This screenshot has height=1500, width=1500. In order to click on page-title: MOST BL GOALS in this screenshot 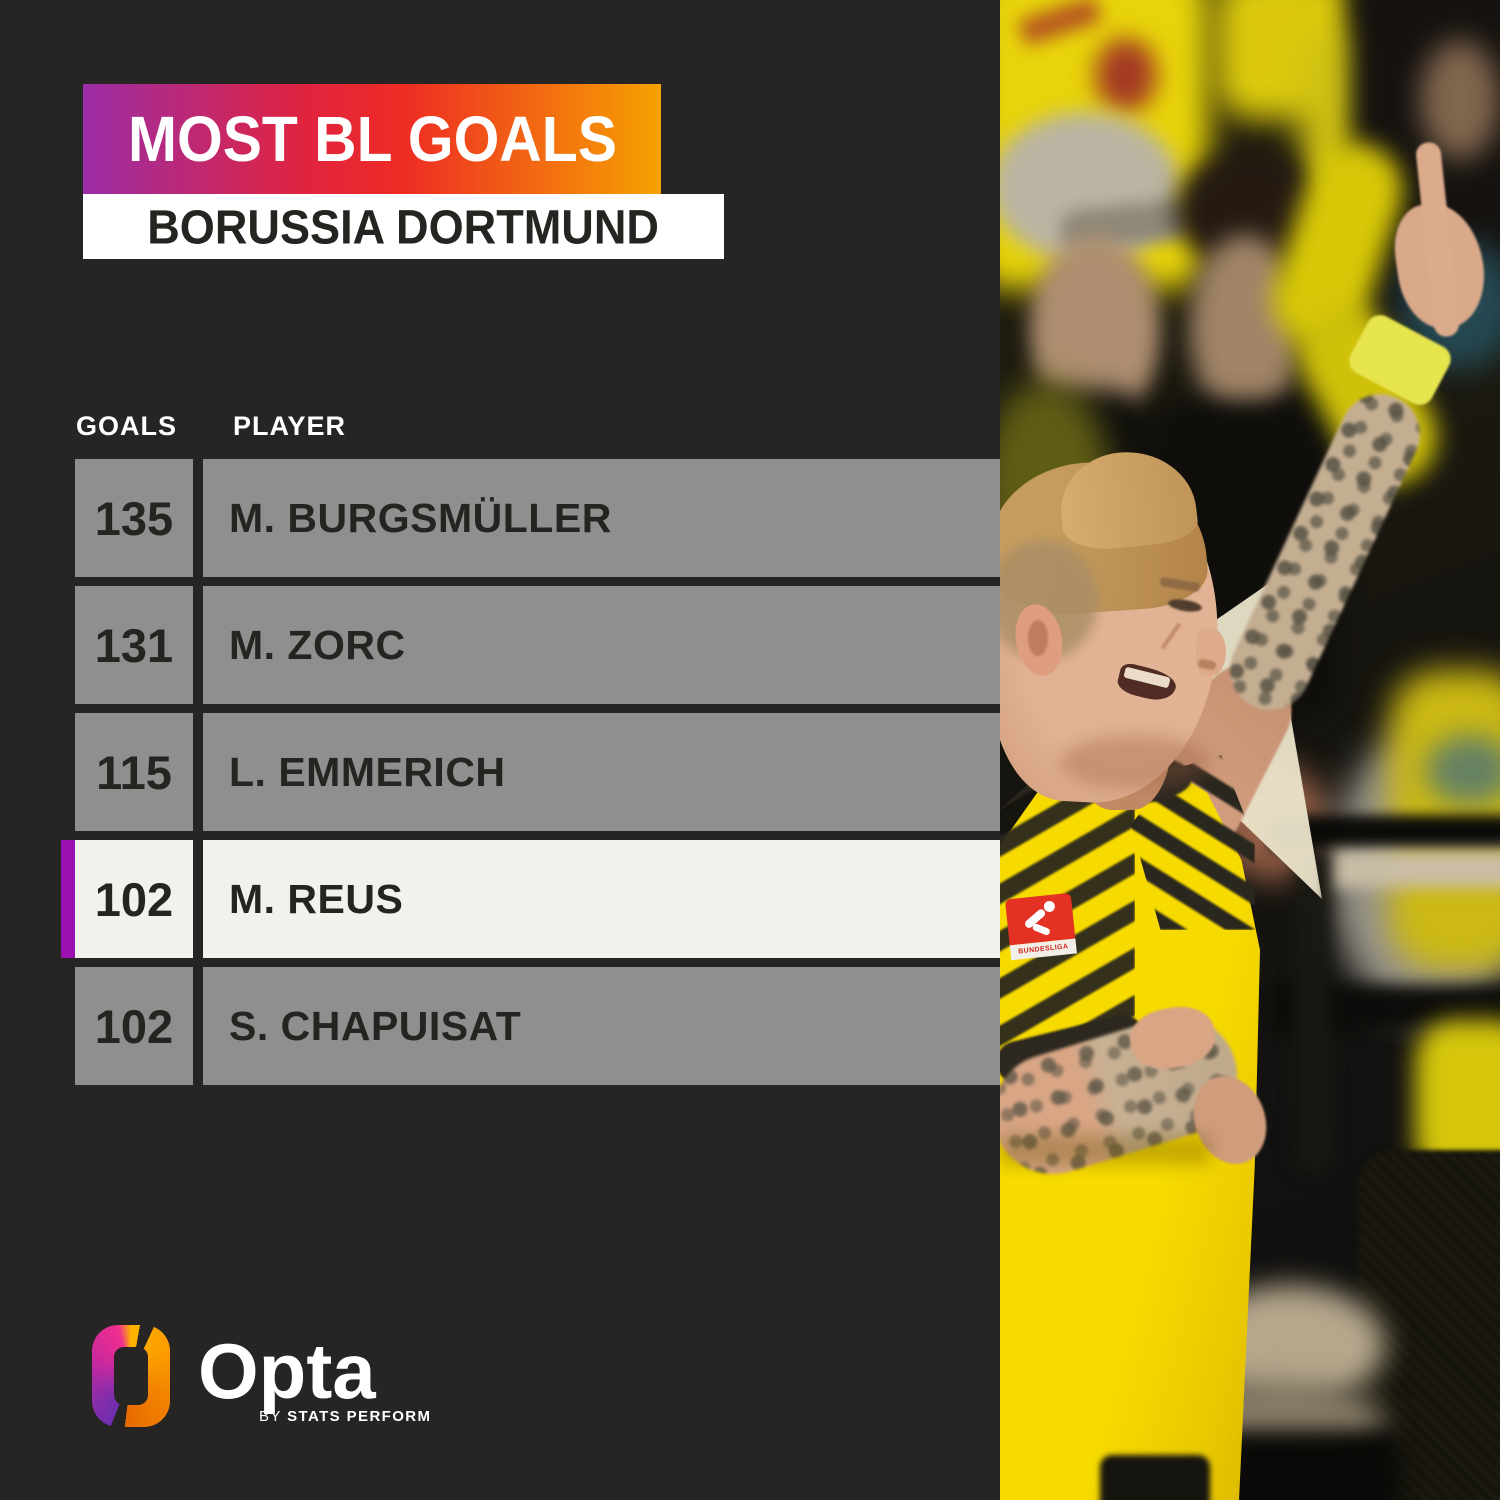, I will do `click(372, 139)`.